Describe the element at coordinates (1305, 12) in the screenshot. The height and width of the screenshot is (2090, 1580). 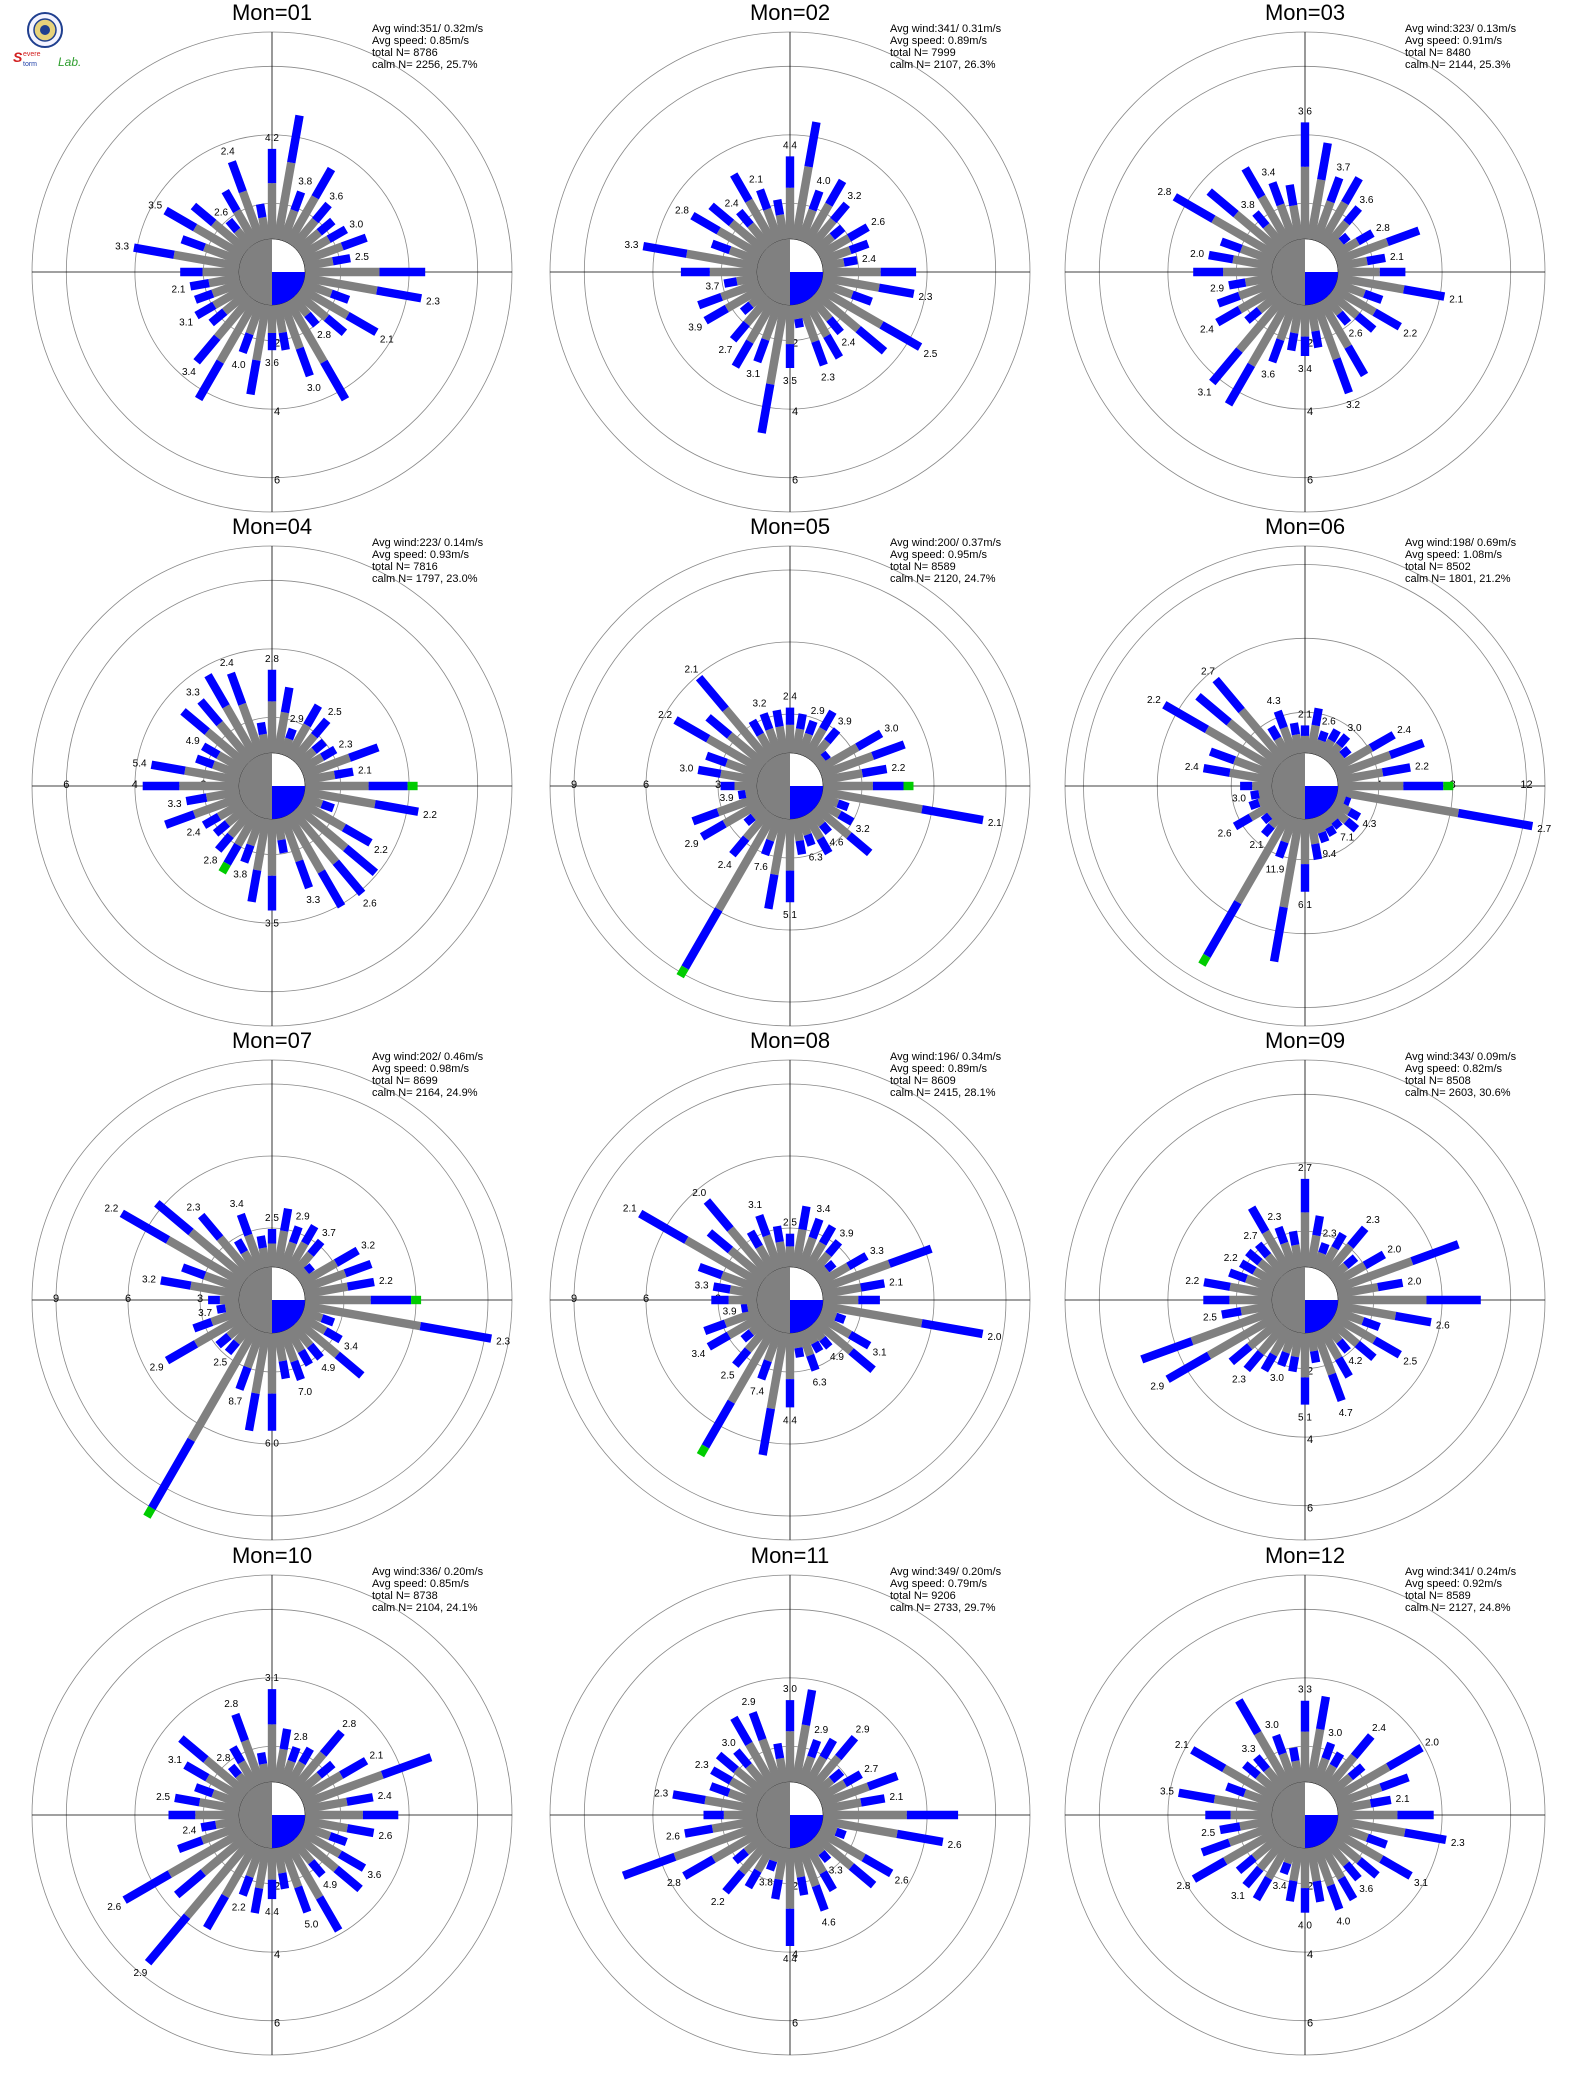
I see `chart-title: Mon=03` at that location.